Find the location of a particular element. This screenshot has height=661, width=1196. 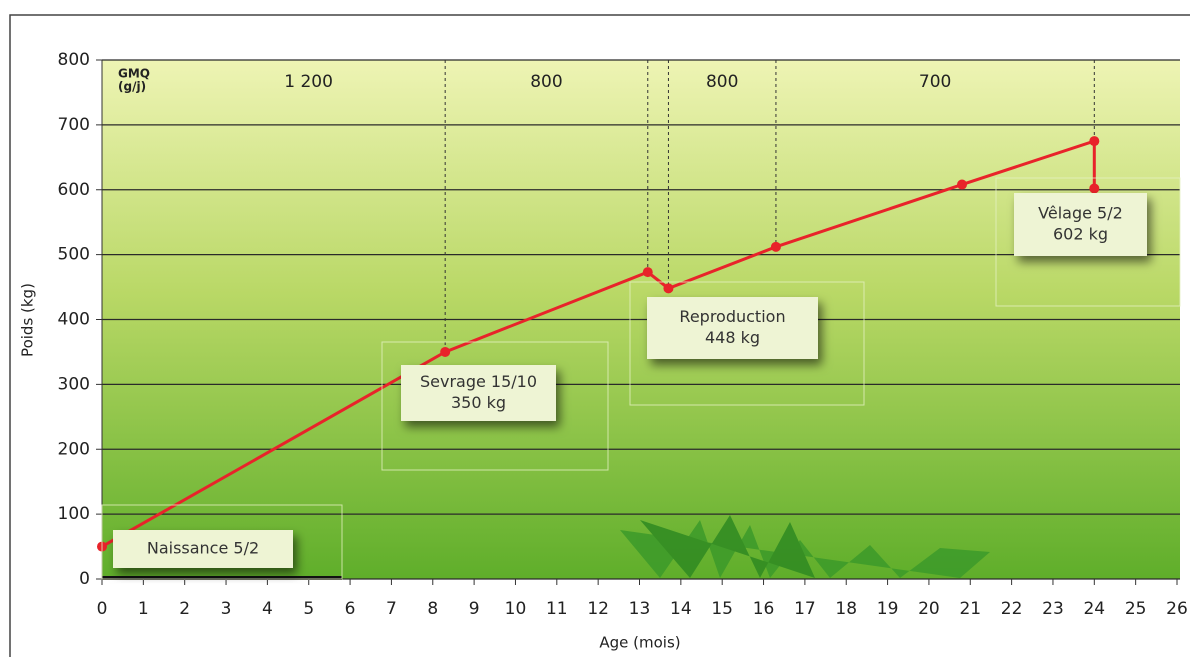

annotation-text: Sevrage 15/10 is located at coordinates (478, 381).